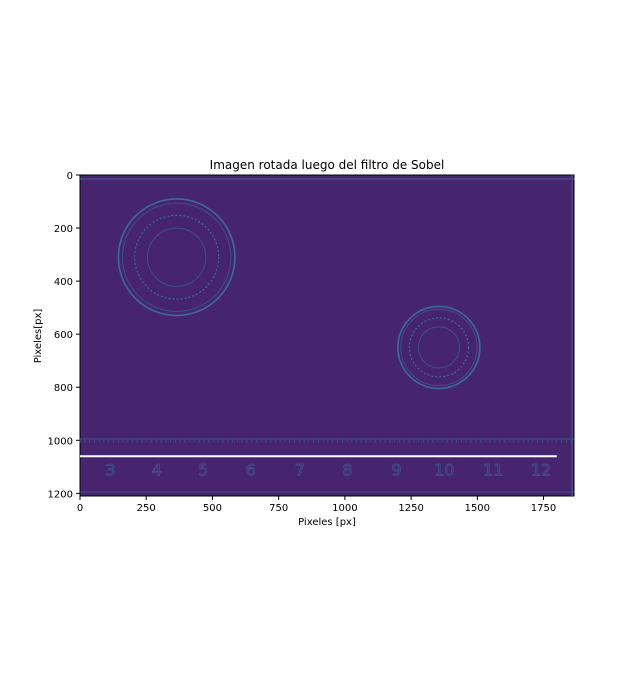  What do you see at coordinates (327, 165) in the screenshot?
I see `chart-title: Imagen rotada luego del filtro de Sobel` at bounding box center [327, 165].